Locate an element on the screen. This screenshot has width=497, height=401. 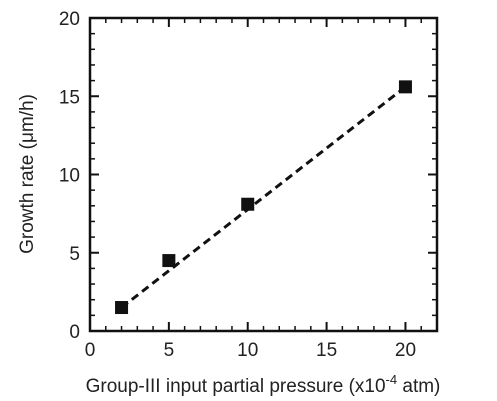
y-axis-title: Growth rate (μm/h) is located at coordinates (27, 174).